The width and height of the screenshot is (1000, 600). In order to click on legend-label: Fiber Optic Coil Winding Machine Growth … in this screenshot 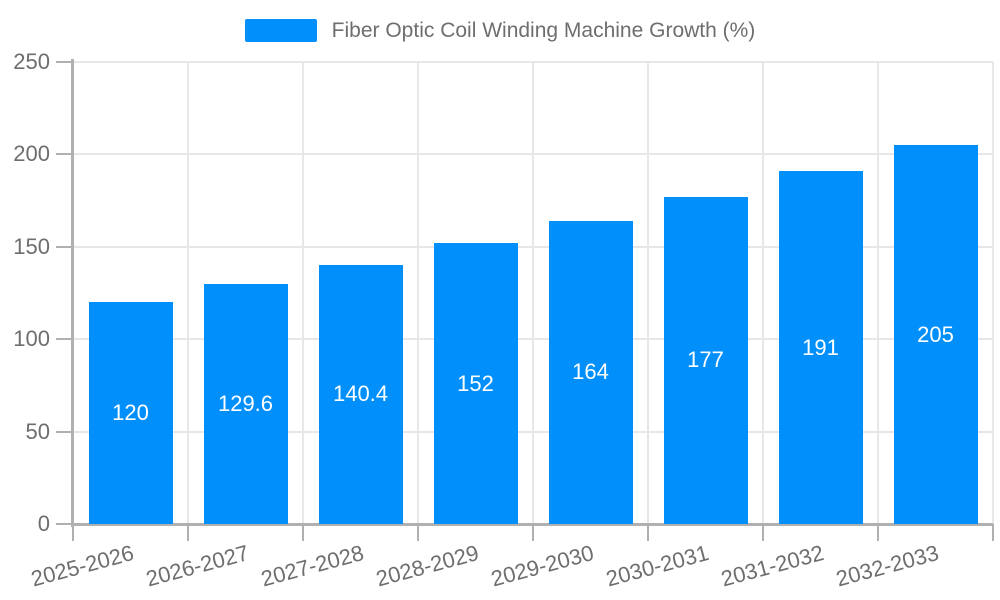, I will do `click(543, 30)`.